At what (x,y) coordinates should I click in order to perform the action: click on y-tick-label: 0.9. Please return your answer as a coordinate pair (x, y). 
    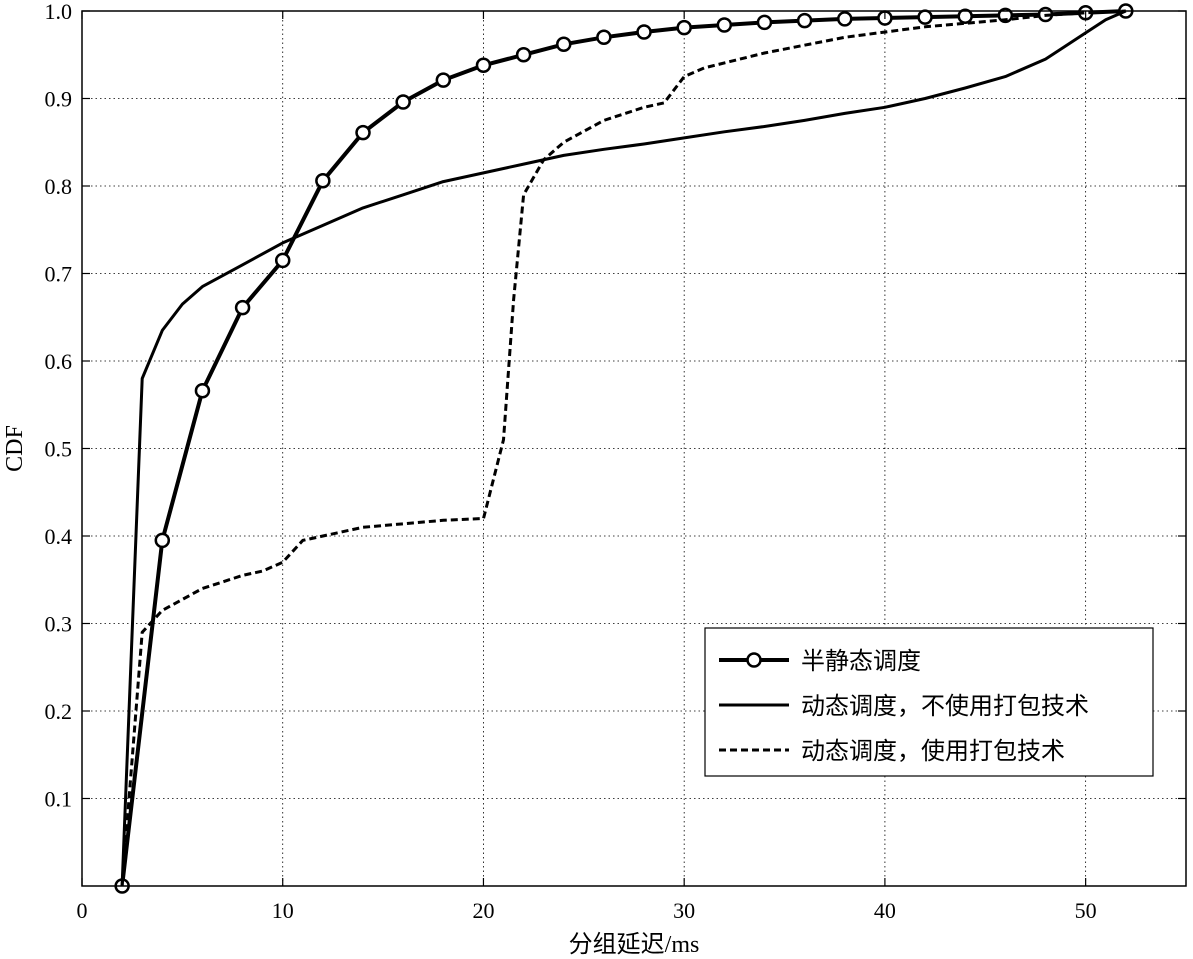
    Looking at the image, I should click on (59, 99).